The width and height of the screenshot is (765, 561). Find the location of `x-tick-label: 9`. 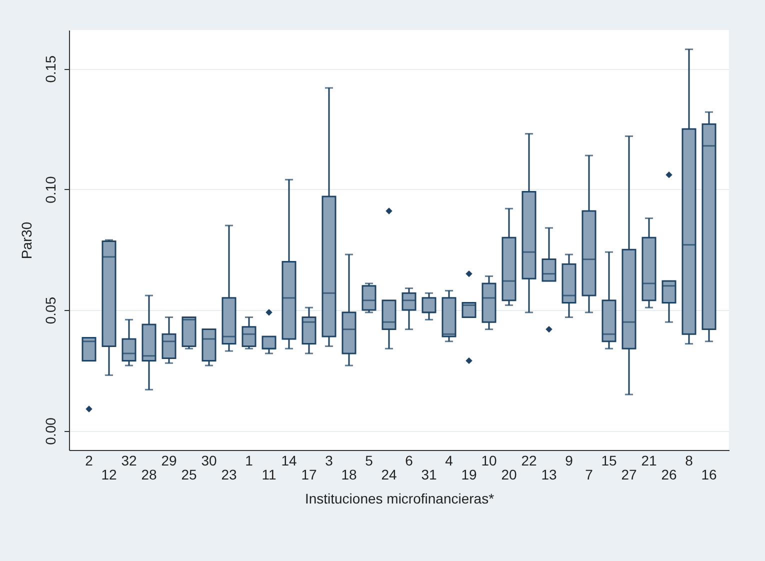

x-tick-label: 9 is located at coordinates (569, 460).